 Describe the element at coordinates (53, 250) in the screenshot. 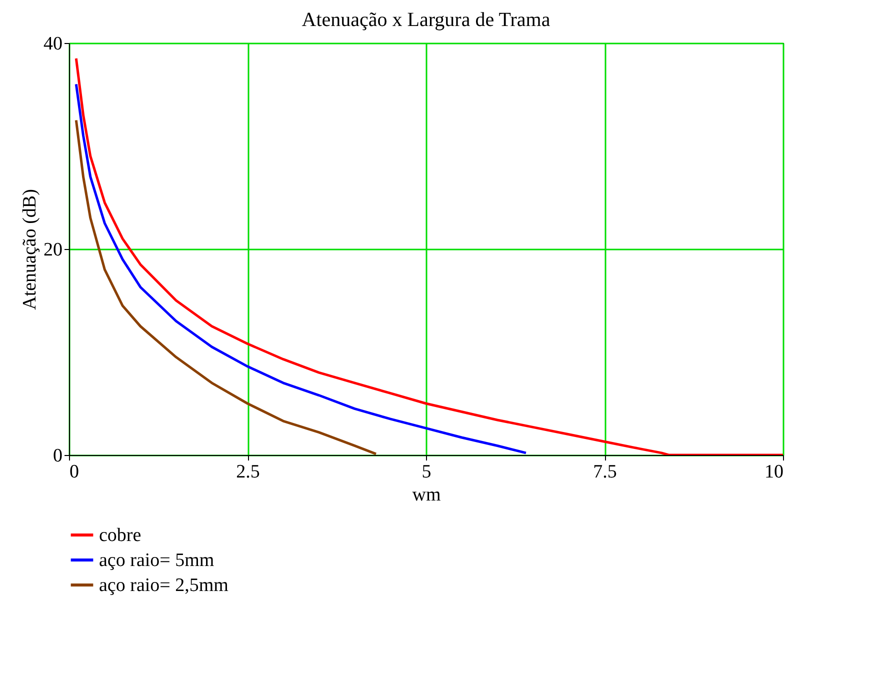

I see `y-tick-label: 20` at that location.